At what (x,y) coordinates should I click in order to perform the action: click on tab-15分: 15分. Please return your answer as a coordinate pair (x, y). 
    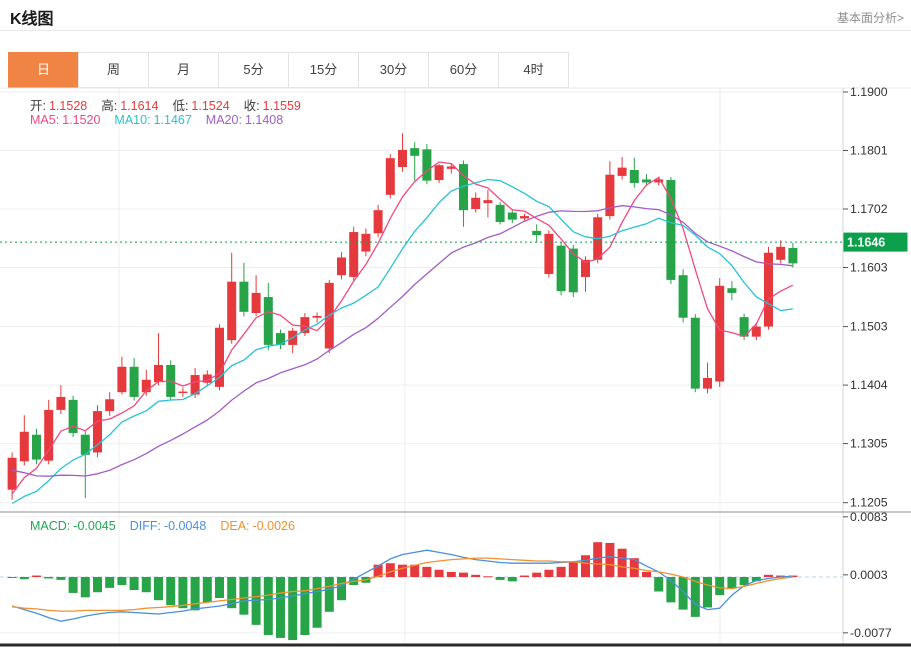
    Looking at the image, I should click on (323, 70).